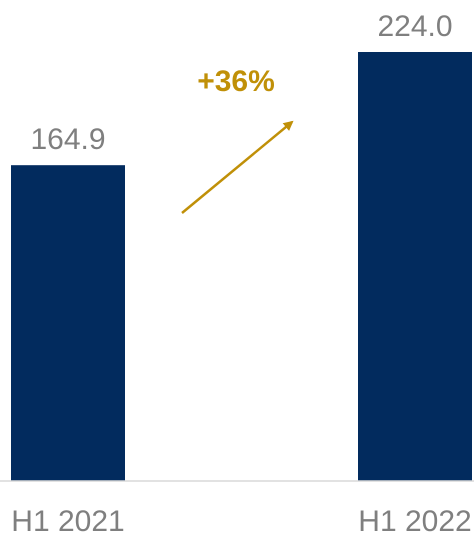 This screenshot has height=533, width=474. I want to click on category-label: H1 2022, so click(414, 519).